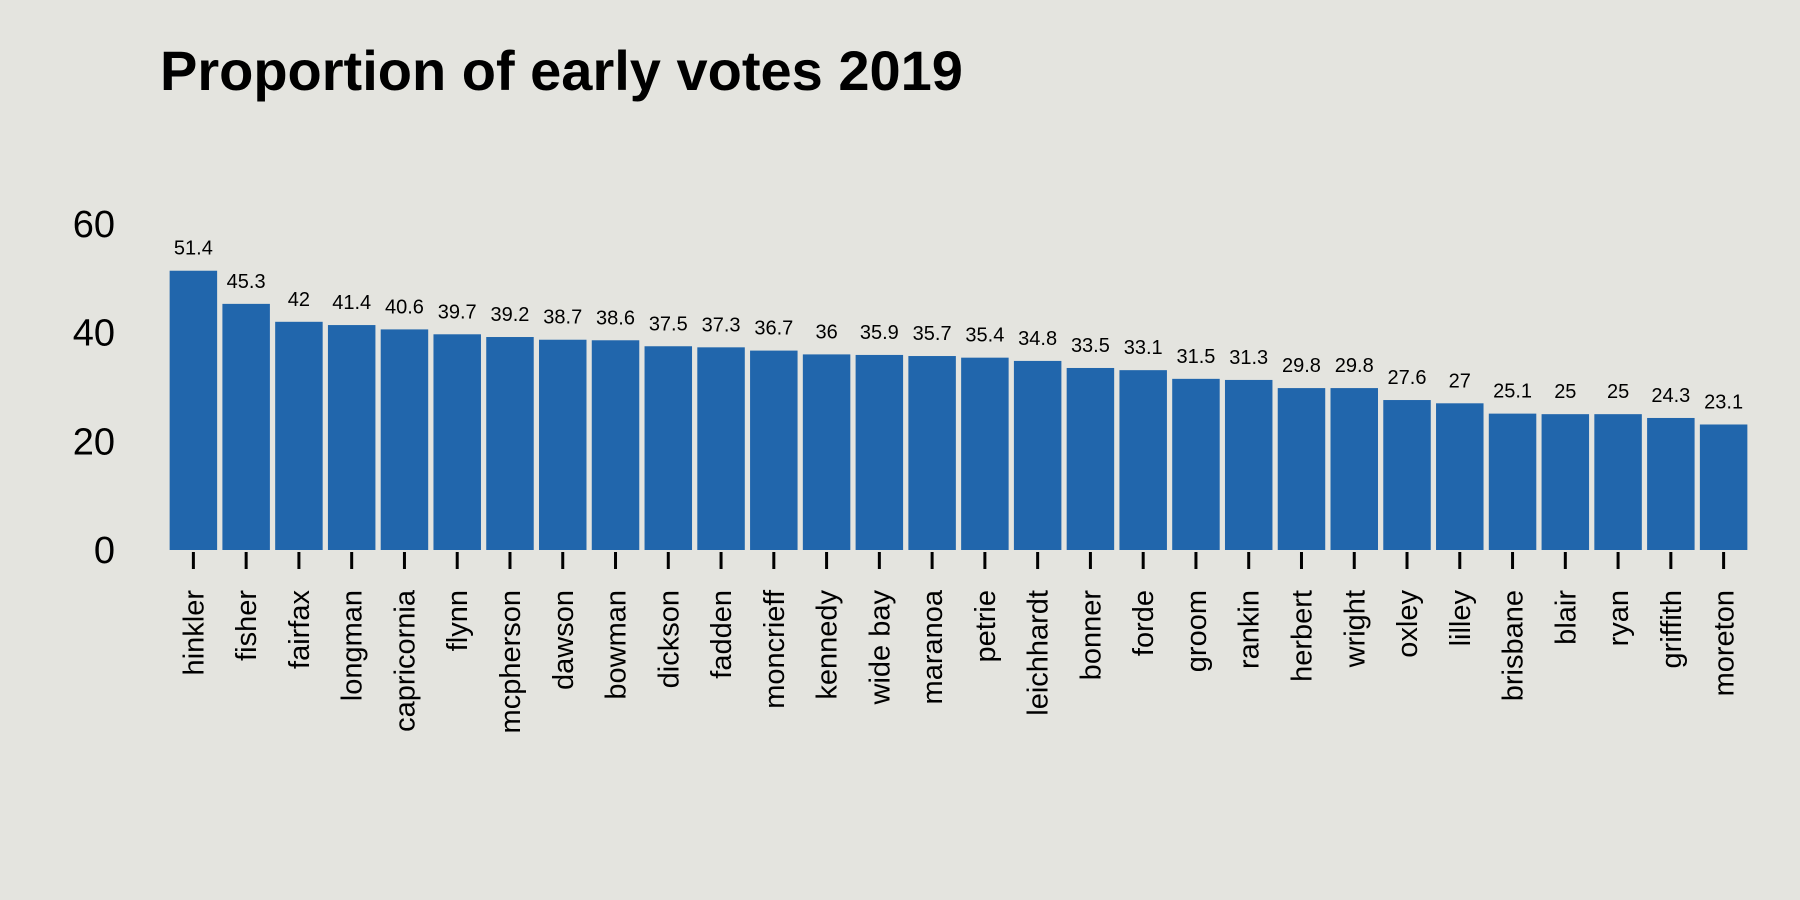  What do you see at coordinates (564, 640) in the screenshot?
I see `x-tick-label: dawson` at bounding box center [564, 640].